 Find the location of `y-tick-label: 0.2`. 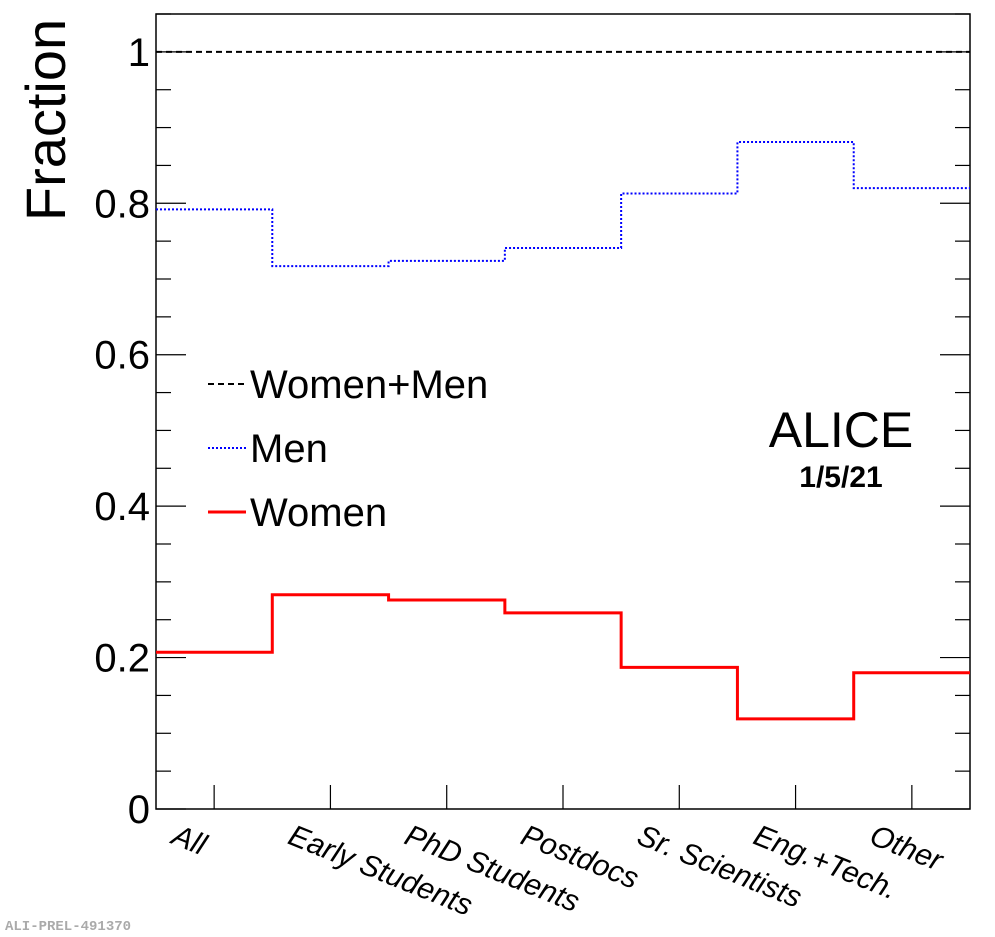

y-tick-label: 0.2 is located at coordinates (122, 659).